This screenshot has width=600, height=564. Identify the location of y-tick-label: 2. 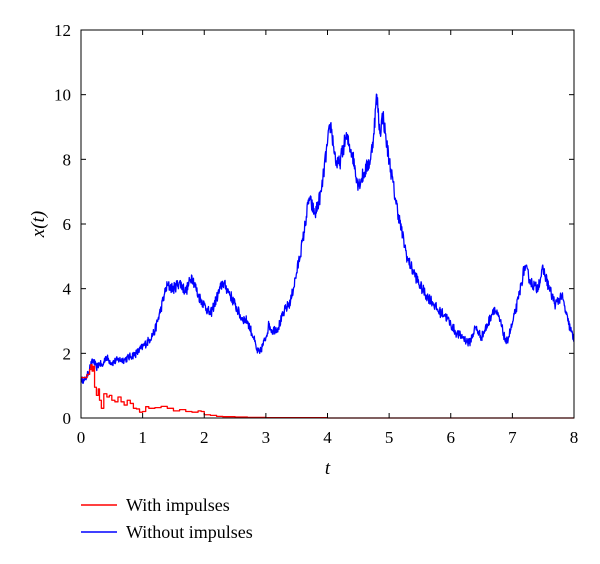
(67, 353).